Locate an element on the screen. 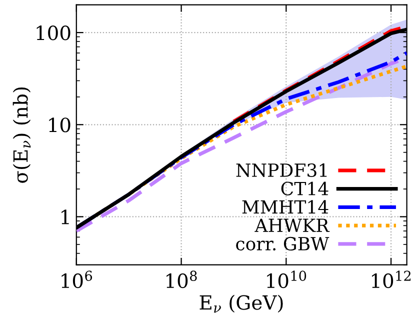  y-tick-label: 1 is located at coordinates (65, 217).